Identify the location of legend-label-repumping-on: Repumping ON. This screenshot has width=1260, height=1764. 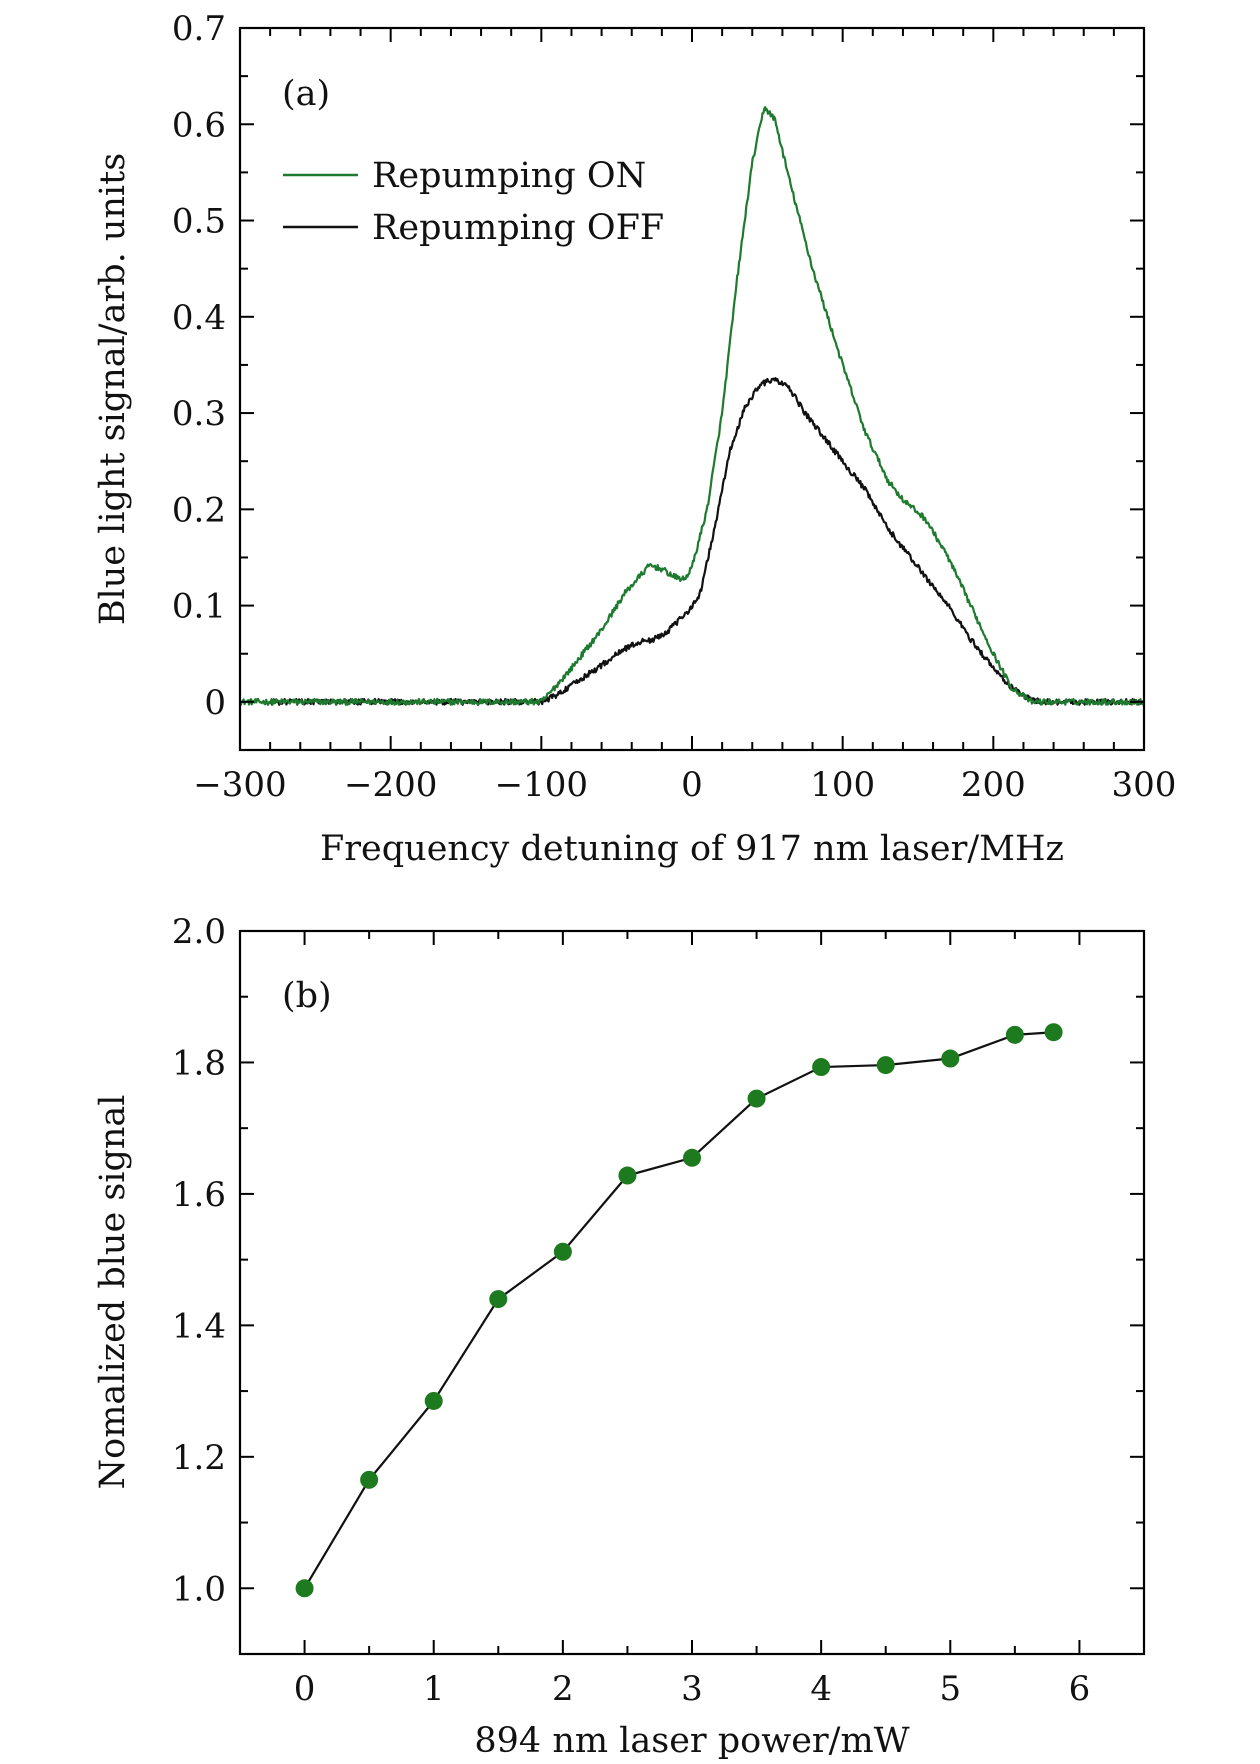
(509, 176).